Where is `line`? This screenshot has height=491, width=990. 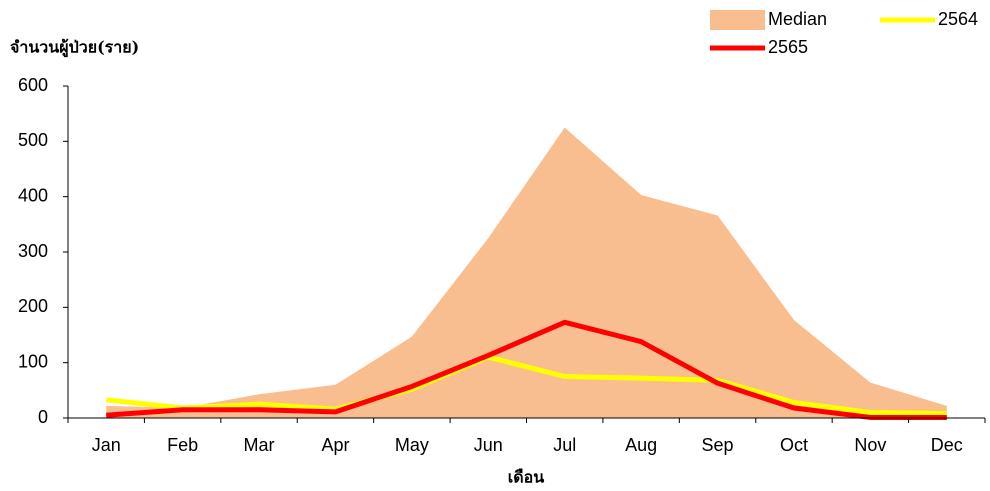 line is located at coordinates (526, 385).